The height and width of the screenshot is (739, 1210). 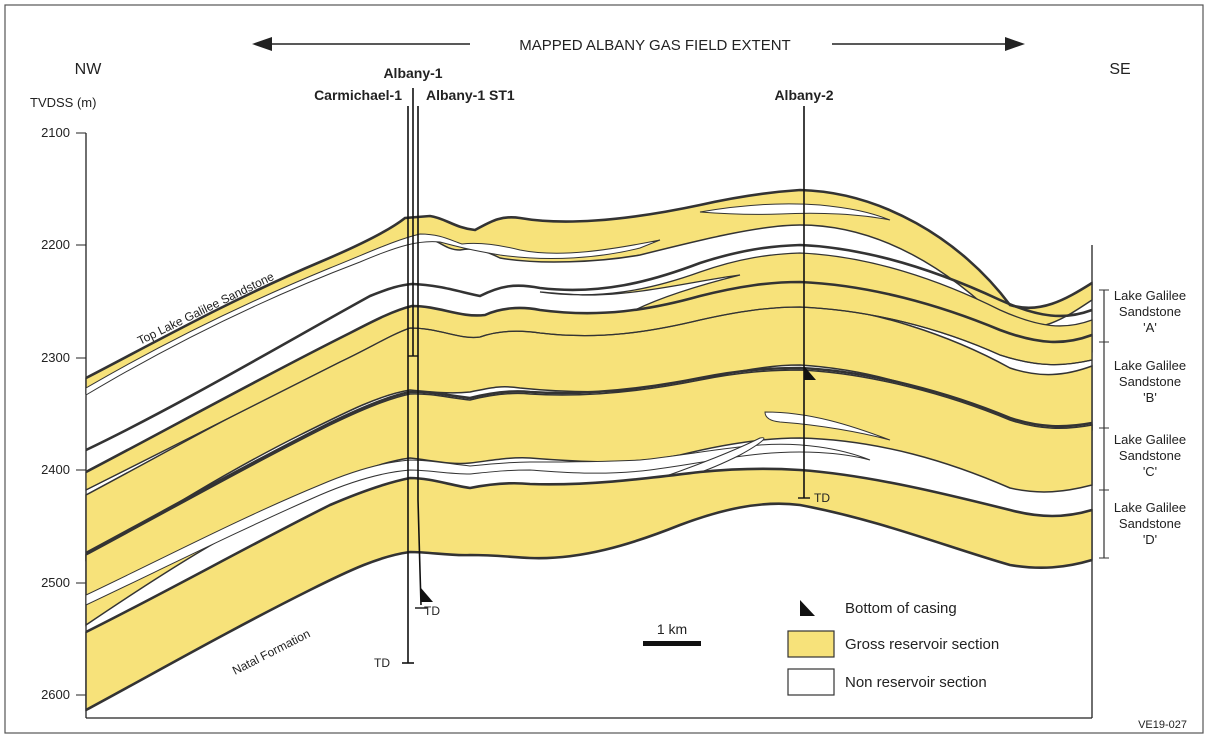 I want to click on y-tick-label: 2200, so click(x=55, y=244).